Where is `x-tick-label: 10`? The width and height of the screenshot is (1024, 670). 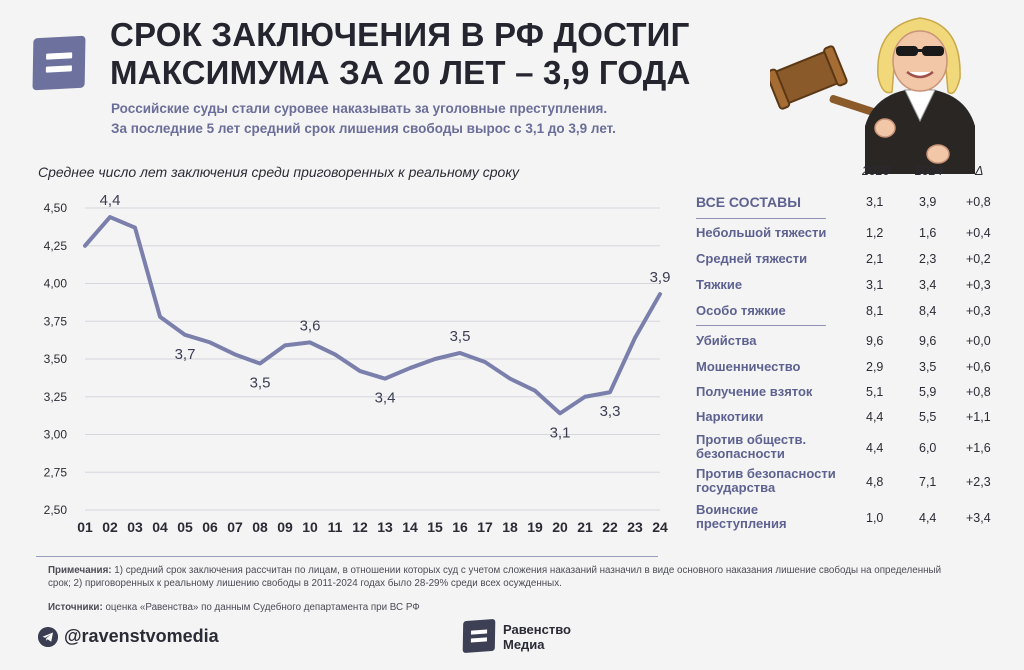 x-tick-label: 10 is located at coordinates (310, 527).